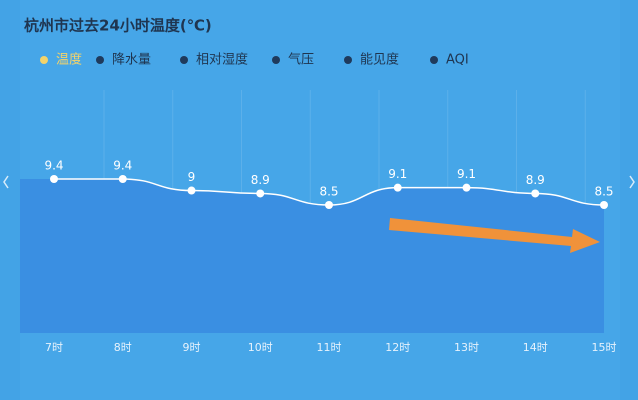 The height and width of the screenshot is (400, 638). What do you see at coordinates (131, 60) in the screenshot?
I see `tab: 降水量` at bounding box center [131, 60].